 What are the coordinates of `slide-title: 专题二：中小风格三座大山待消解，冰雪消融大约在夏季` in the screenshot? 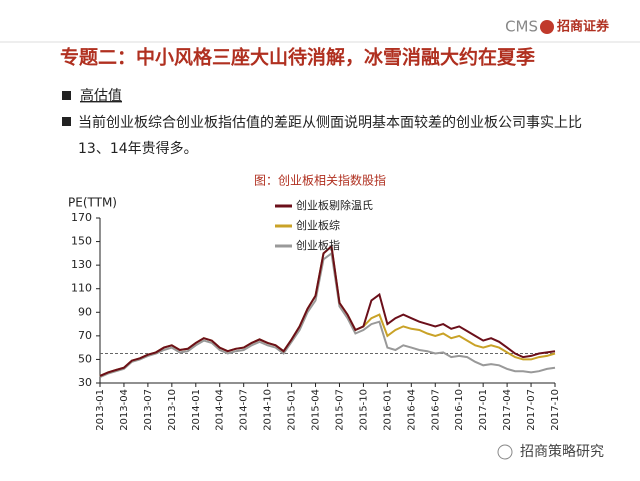 It's located at (297, 57).